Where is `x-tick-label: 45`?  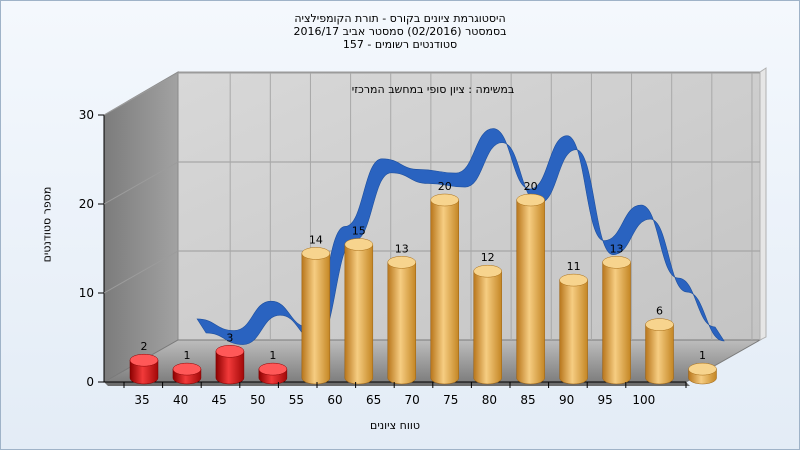 x-tick-label: 45 is located at coordinates (219, 400).